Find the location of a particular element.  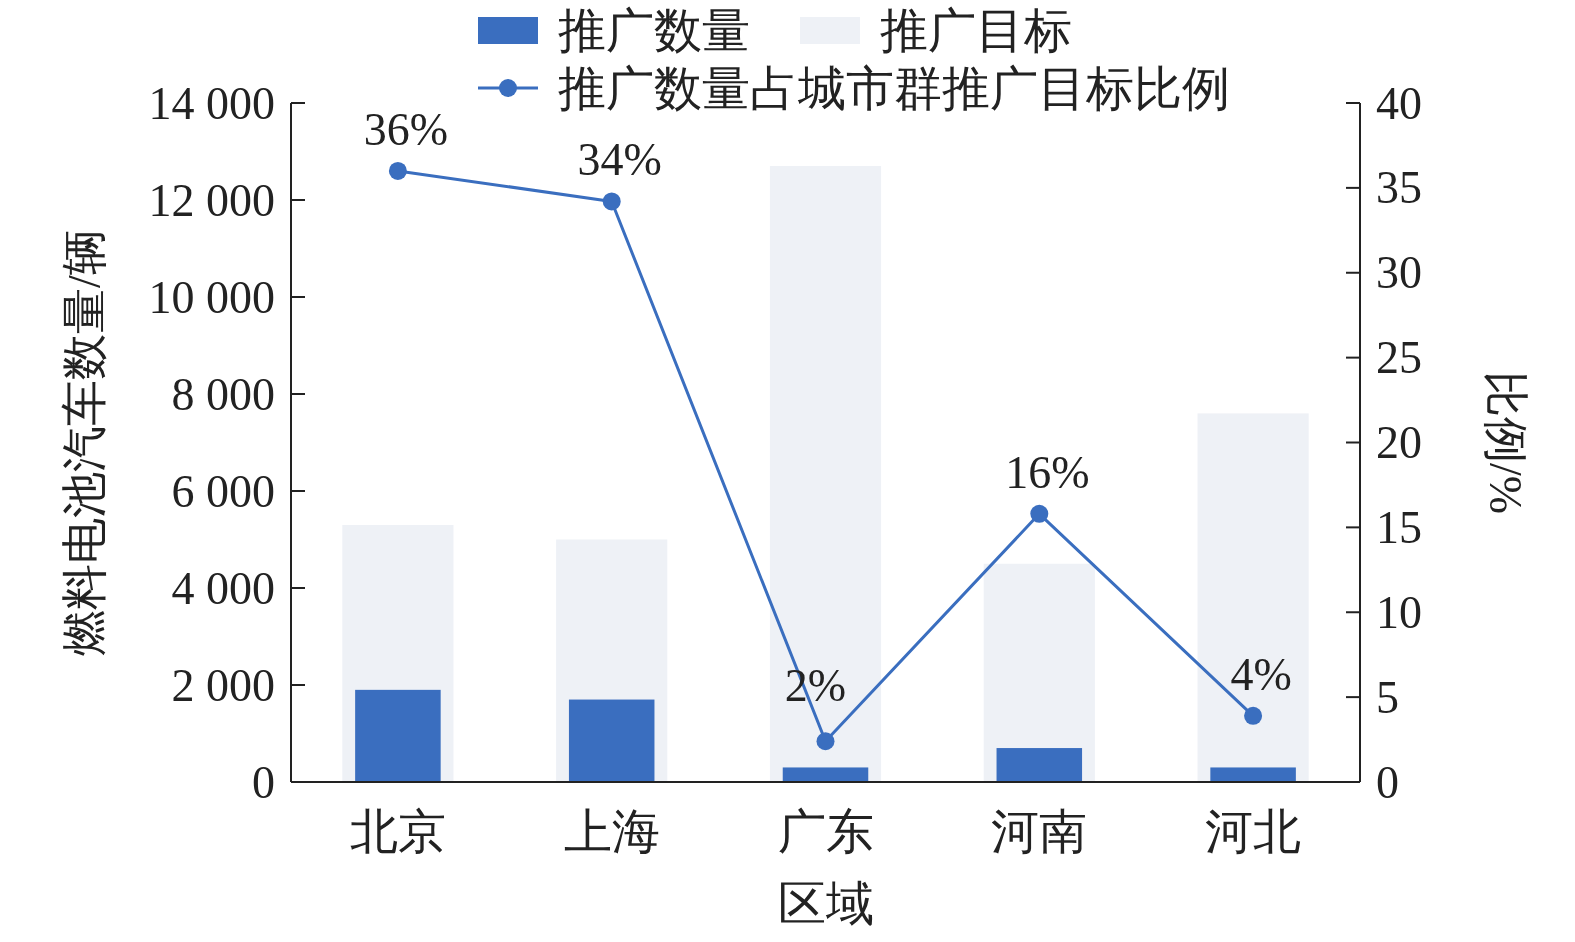

y-axis-title: 燃料电池汽车数量/辆 is located at coordinates (84, 442).